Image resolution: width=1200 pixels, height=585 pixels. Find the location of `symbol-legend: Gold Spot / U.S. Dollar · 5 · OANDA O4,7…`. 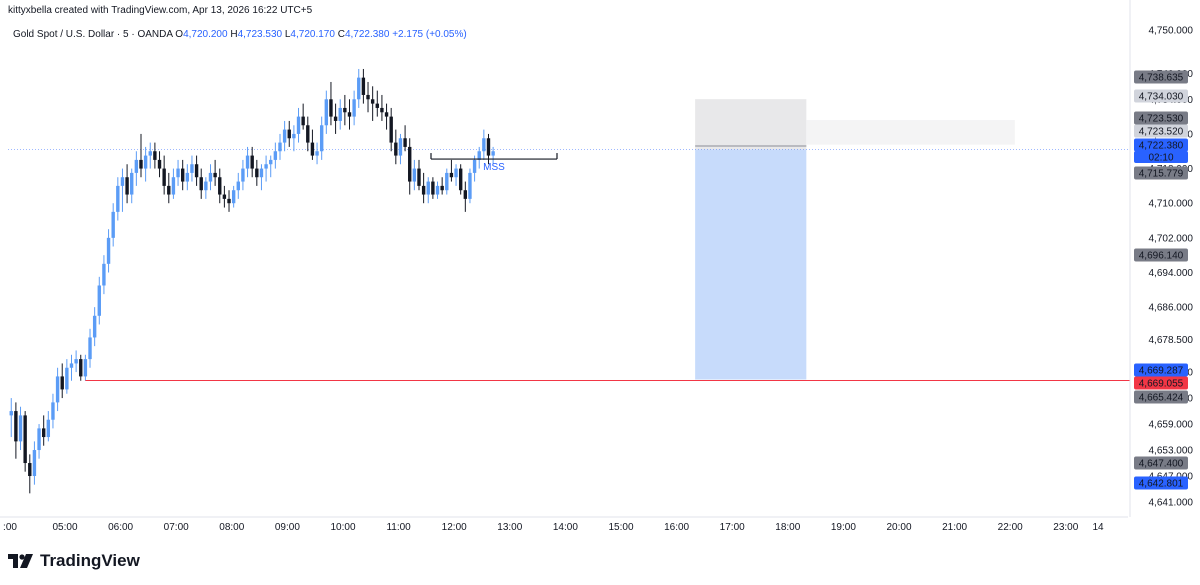

symbol-legend: Gold Spot / U.S. Dollar · 5 · OANDA O4,7… is located at coordinates (240, 34).